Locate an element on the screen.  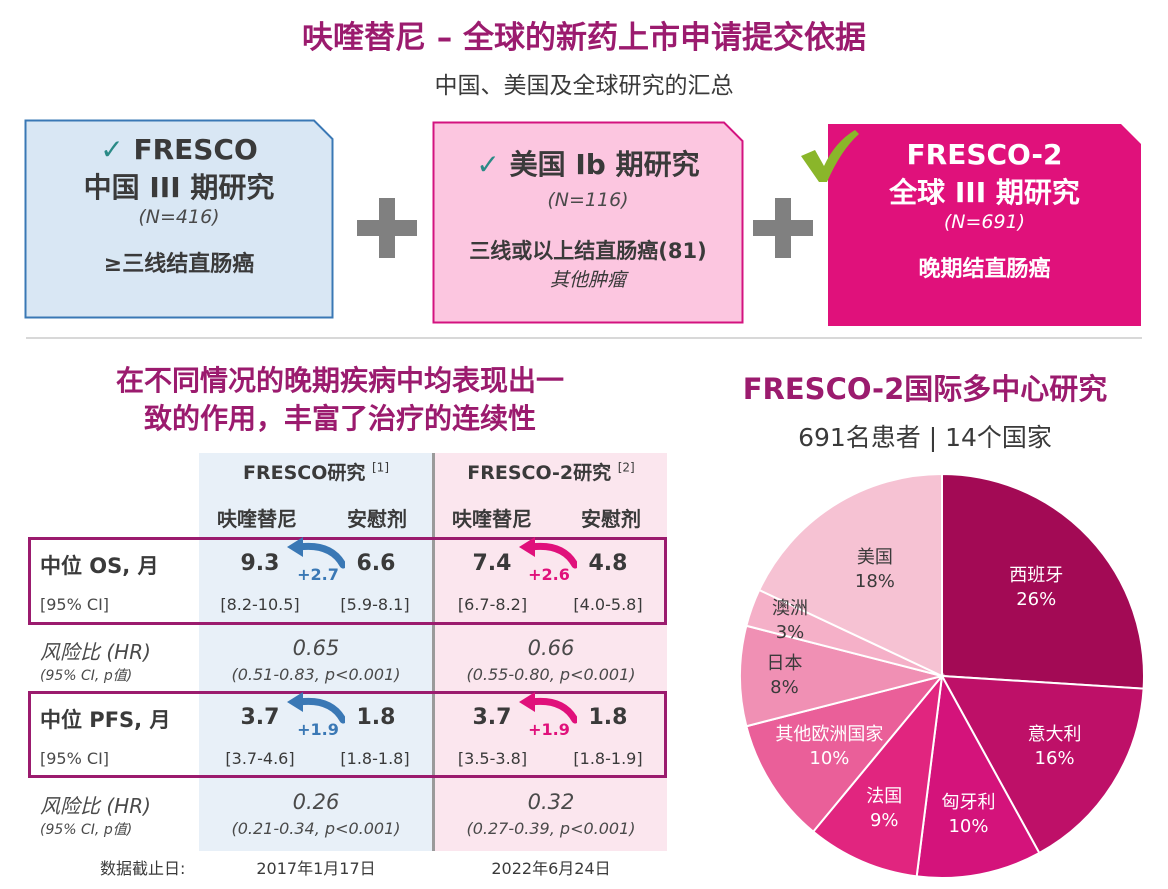
pie-label-1: 意大利 16% is located at coordinates (1055, 747).